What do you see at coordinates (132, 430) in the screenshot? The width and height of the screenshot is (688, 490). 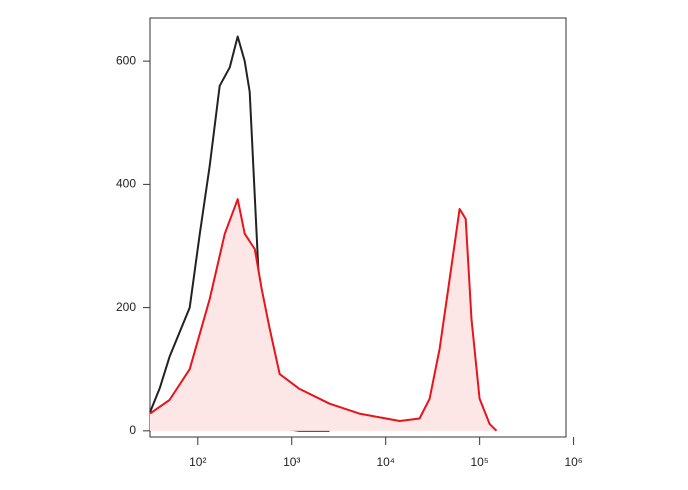 I see `y-tick-label: 0` at bounding box center [132, 430].